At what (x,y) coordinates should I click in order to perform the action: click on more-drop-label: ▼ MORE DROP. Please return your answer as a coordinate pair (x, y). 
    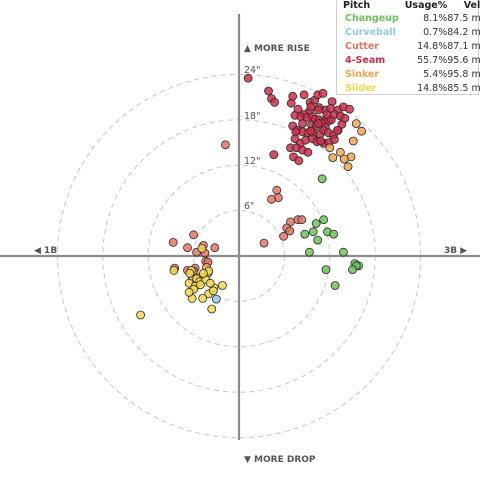
    Looking at the image, I should click on (280, 460).